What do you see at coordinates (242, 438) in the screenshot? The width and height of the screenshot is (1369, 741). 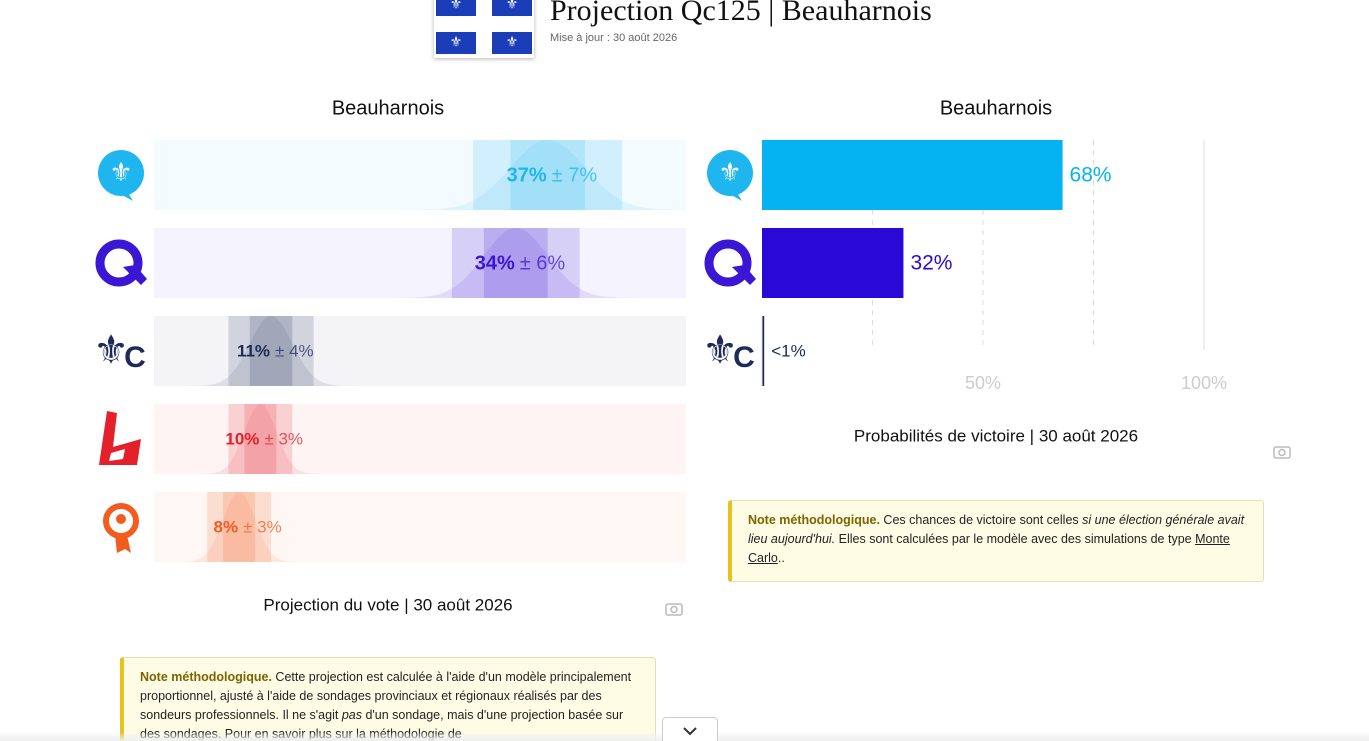 I see `value-label: 10%` at bounding box center [242, 438].